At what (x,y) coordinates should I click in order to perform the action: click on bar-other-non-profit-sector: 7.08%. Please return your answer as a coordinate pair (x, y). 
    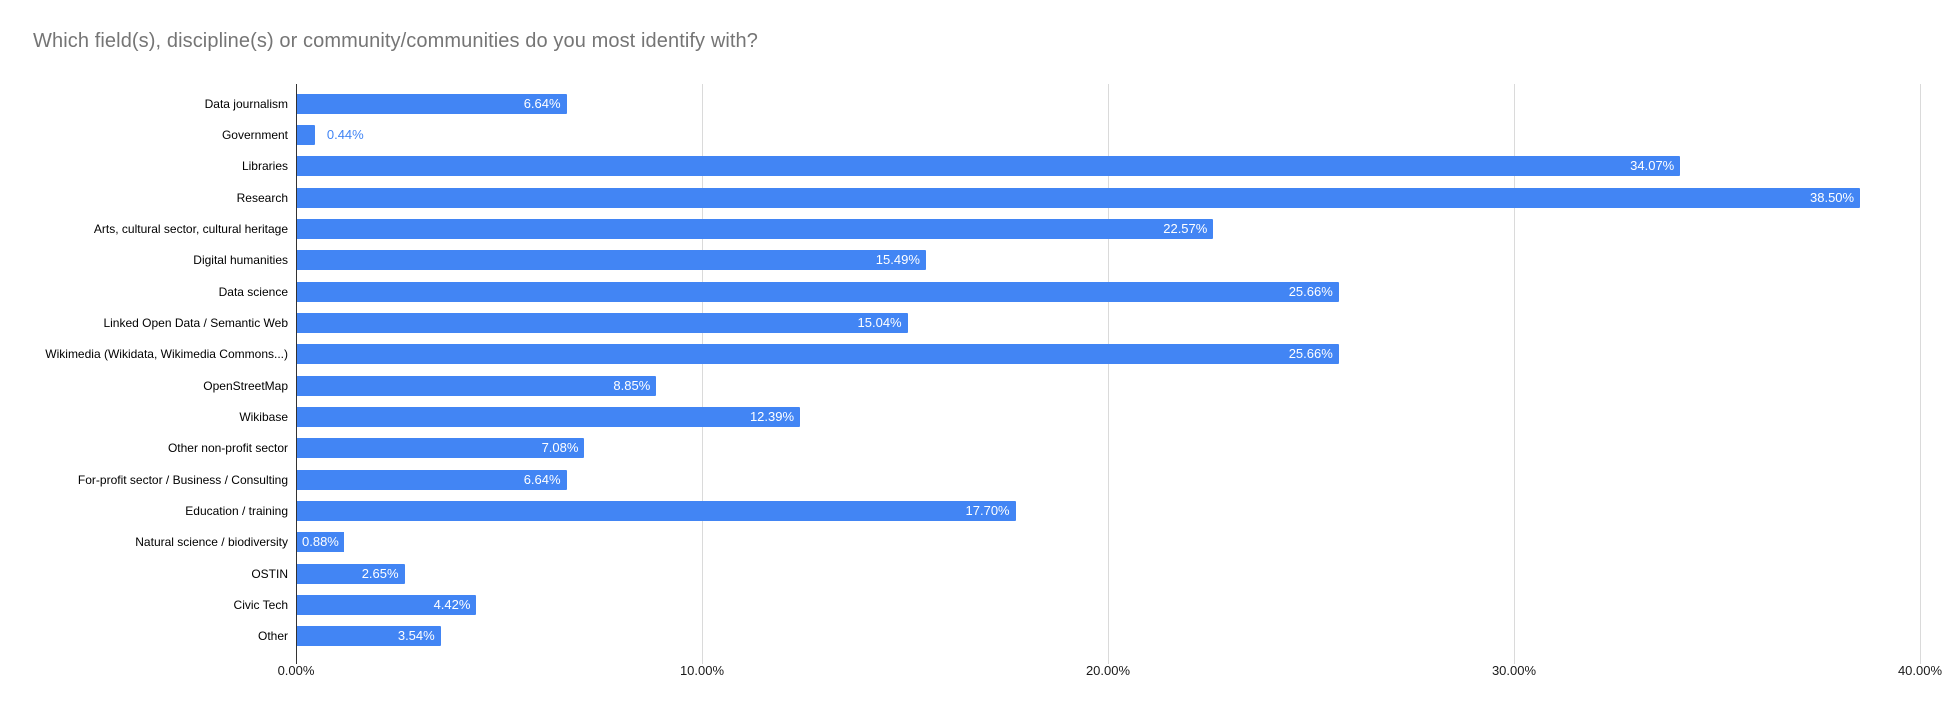
    Looking at the image, I should click on (441, 448).